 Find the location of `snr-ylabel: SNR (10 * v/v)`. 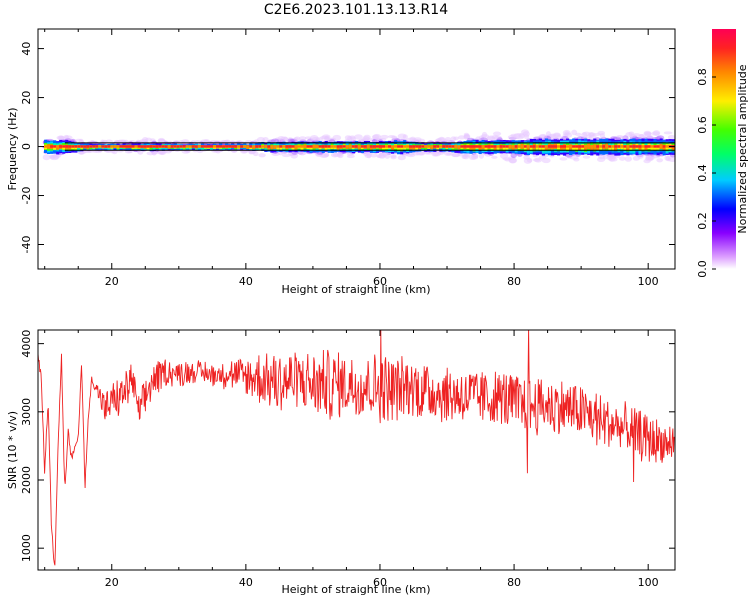

snr-ylabel: SNR (10 * v/v) is located at coordinates (12, 450).